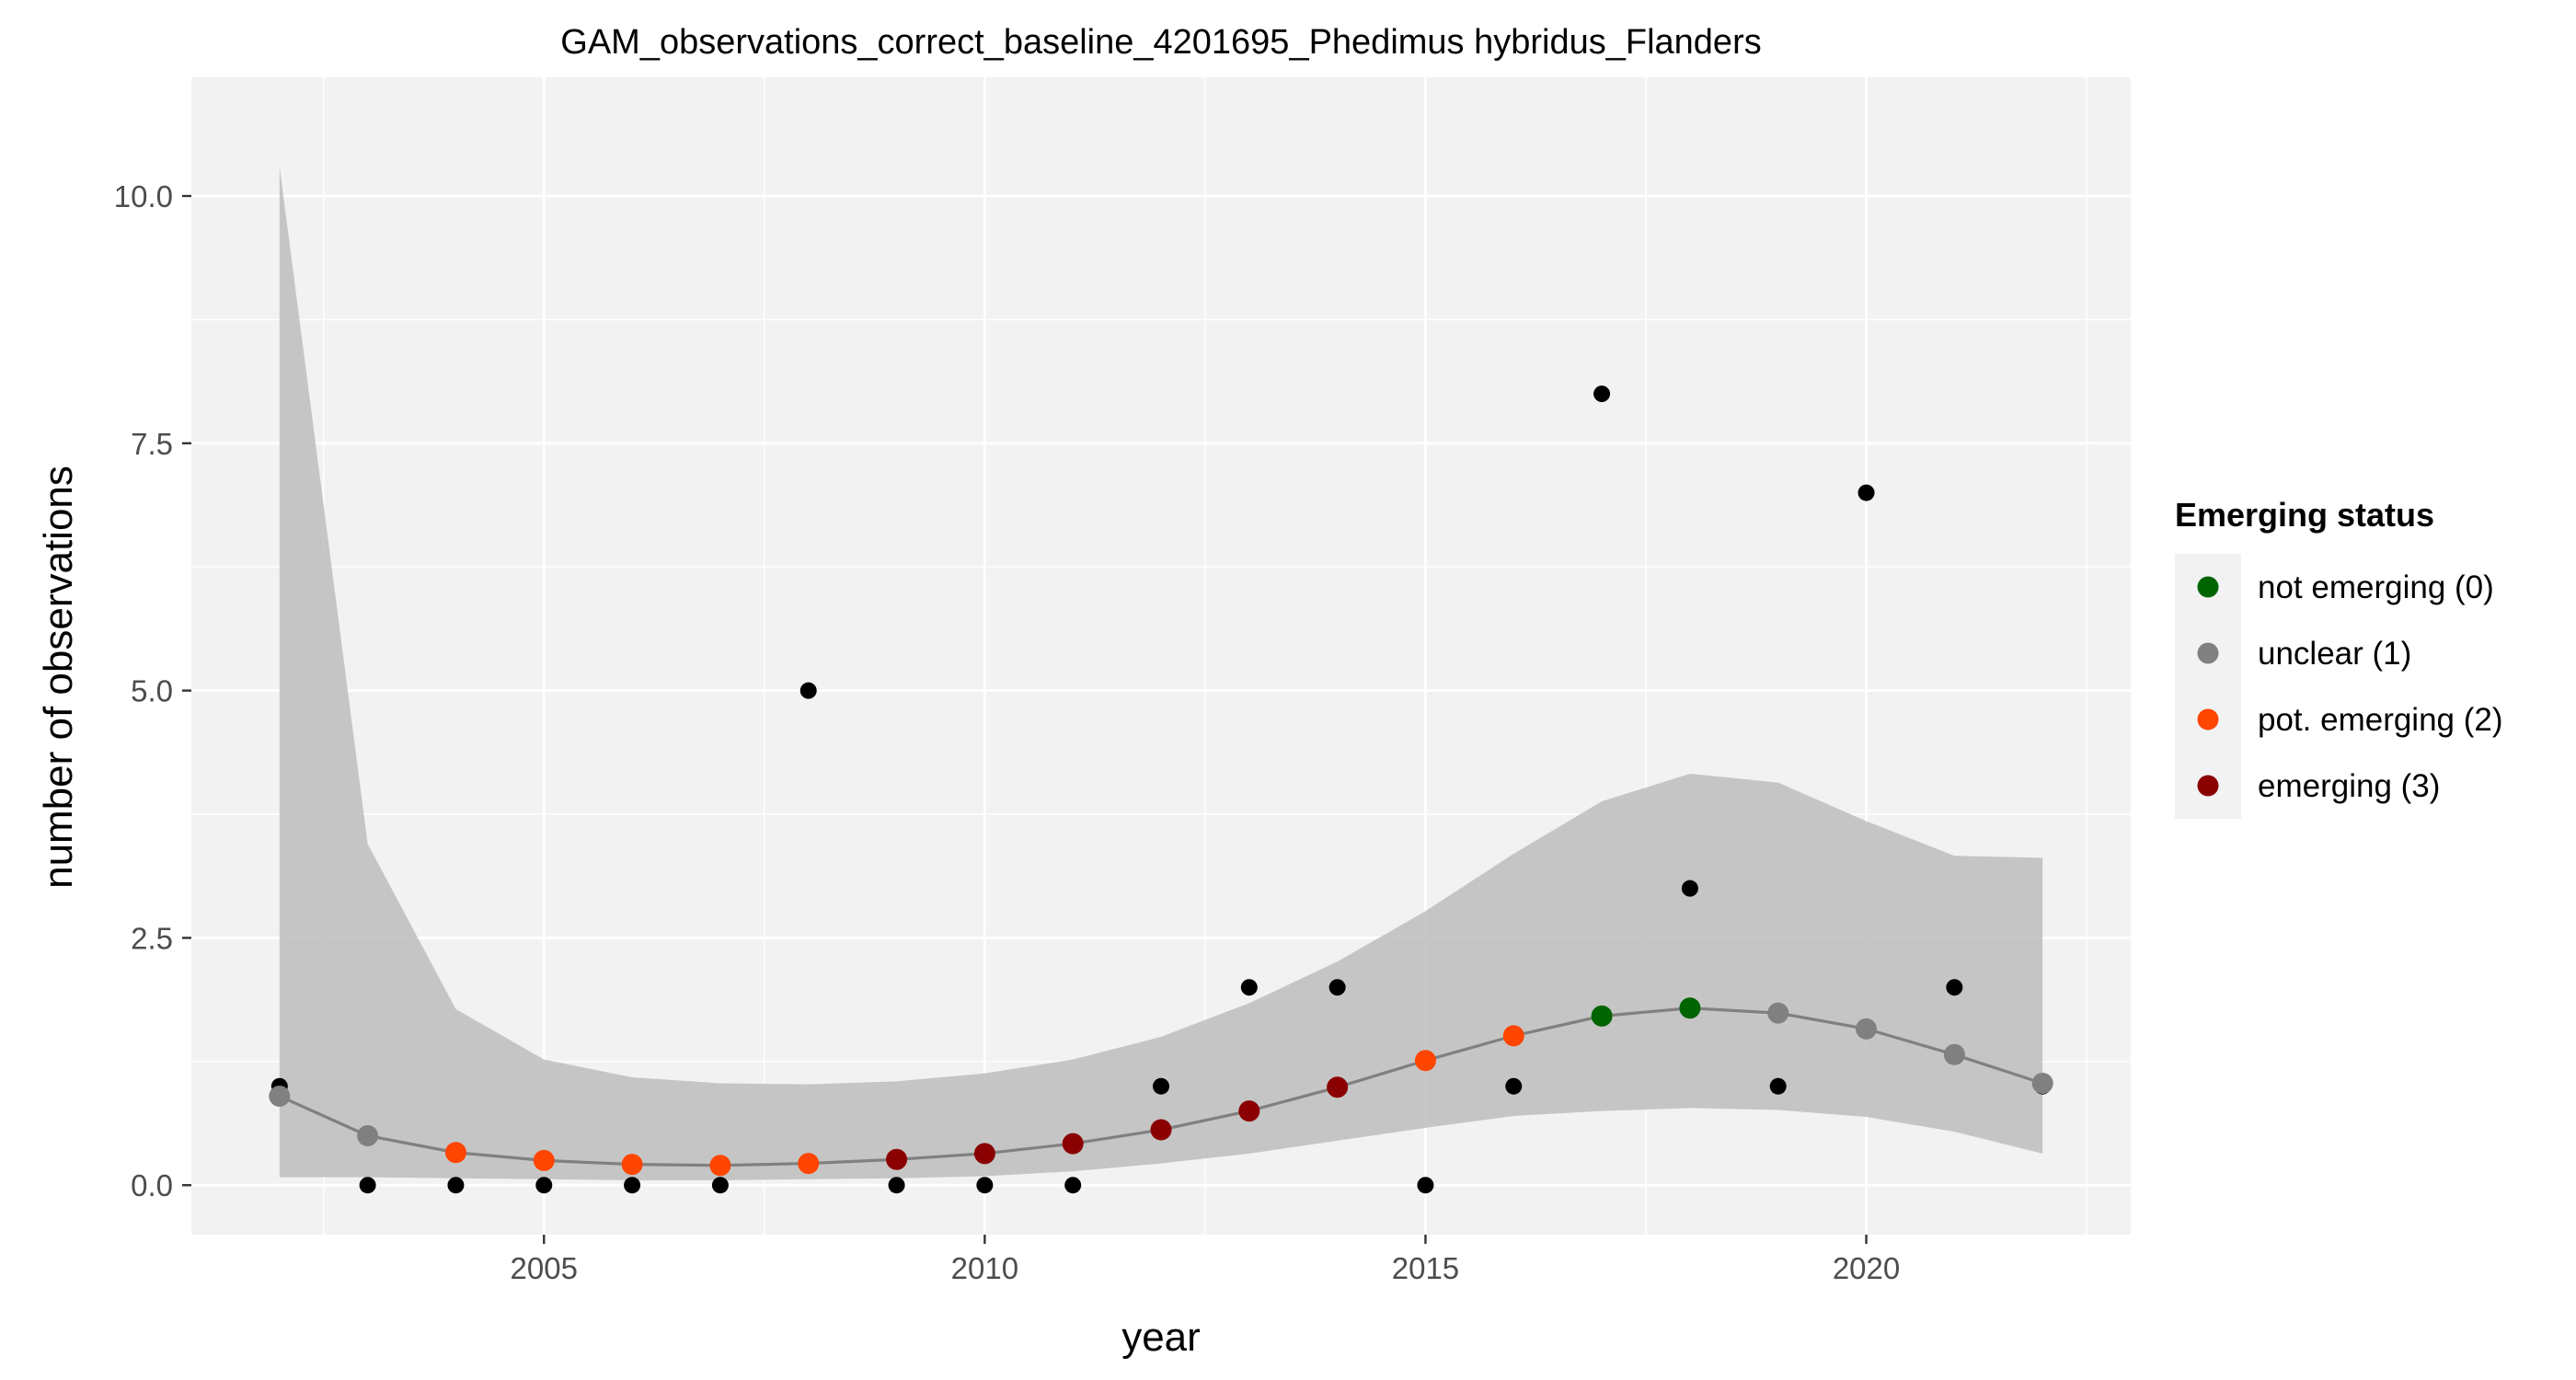  Describe the element at coordinates (1205, 1260) in the screenshot. I see `x-axis: 2005 2010 2015 2020` at that location.